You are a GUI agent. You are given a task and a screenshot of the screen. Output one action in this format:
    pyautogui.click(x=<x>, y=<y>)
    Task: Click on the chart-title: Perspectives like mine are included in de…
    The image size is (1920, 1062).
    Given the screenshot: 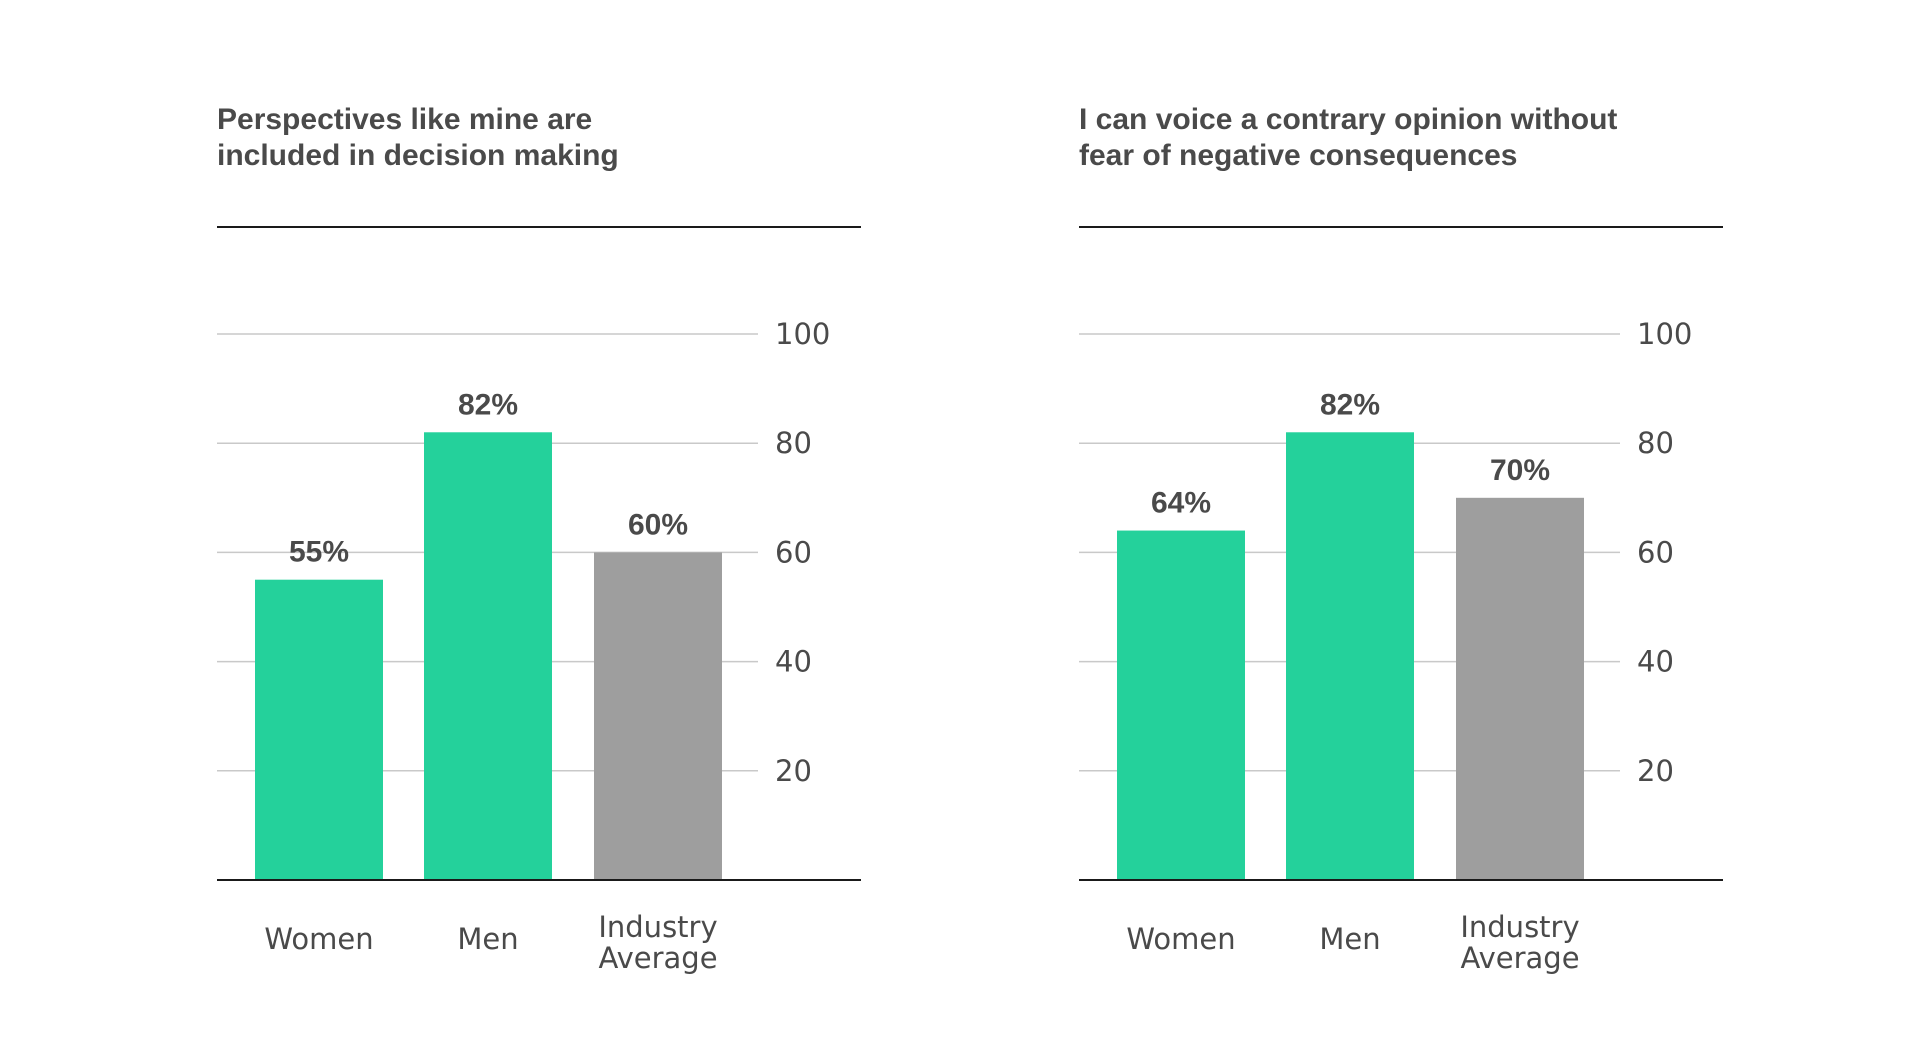 What is the action you would take?
    pyautogui.click(x=418, y=137)
    